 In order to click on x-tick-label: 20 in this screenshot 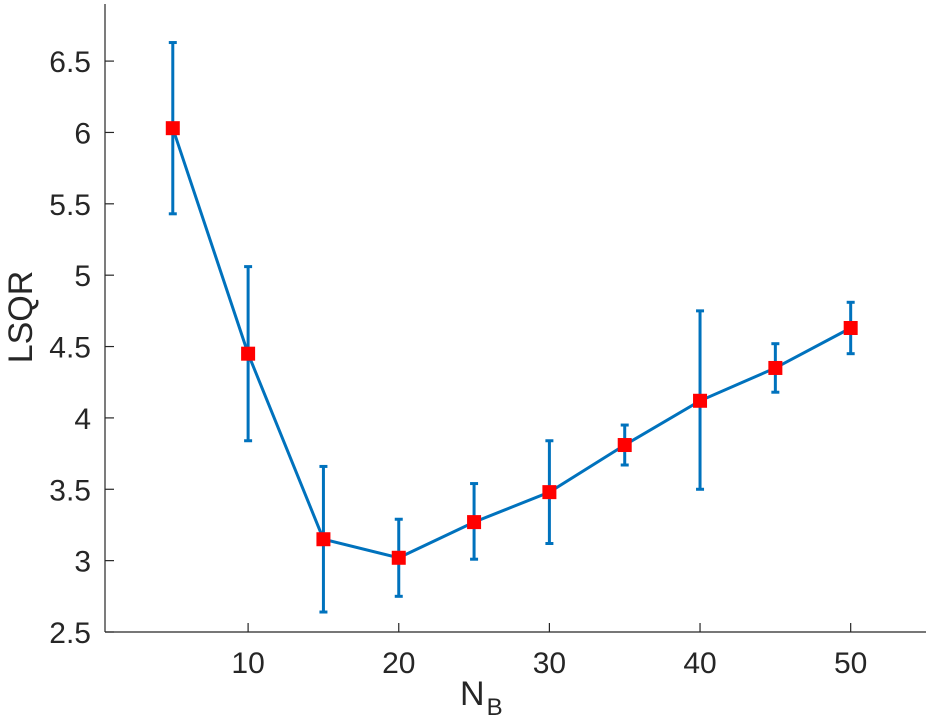, I will do `click(398, 663)`.